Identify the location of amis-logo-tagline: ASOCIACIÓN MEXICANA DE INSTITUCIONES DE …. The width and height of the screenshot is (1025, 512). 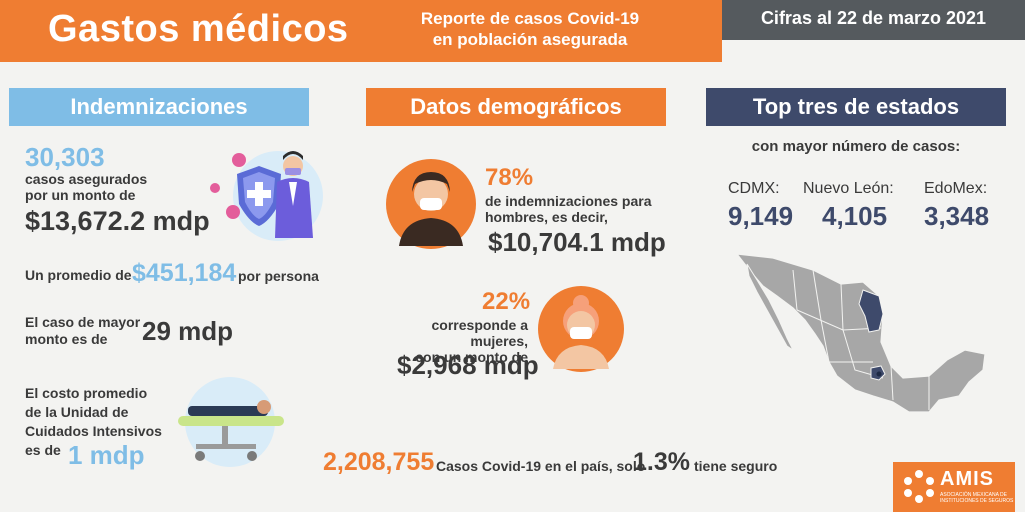
(976, 498).